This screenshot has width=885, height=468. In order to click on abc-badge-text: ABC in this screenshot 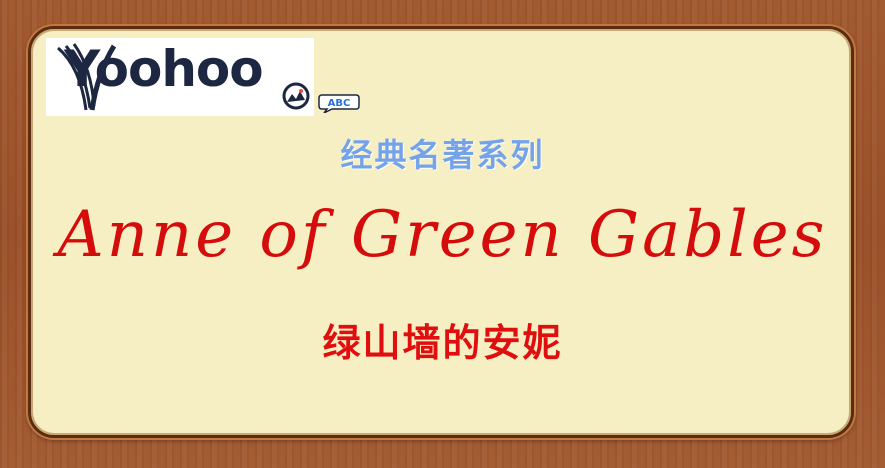, I will do `click(339, 103)`.